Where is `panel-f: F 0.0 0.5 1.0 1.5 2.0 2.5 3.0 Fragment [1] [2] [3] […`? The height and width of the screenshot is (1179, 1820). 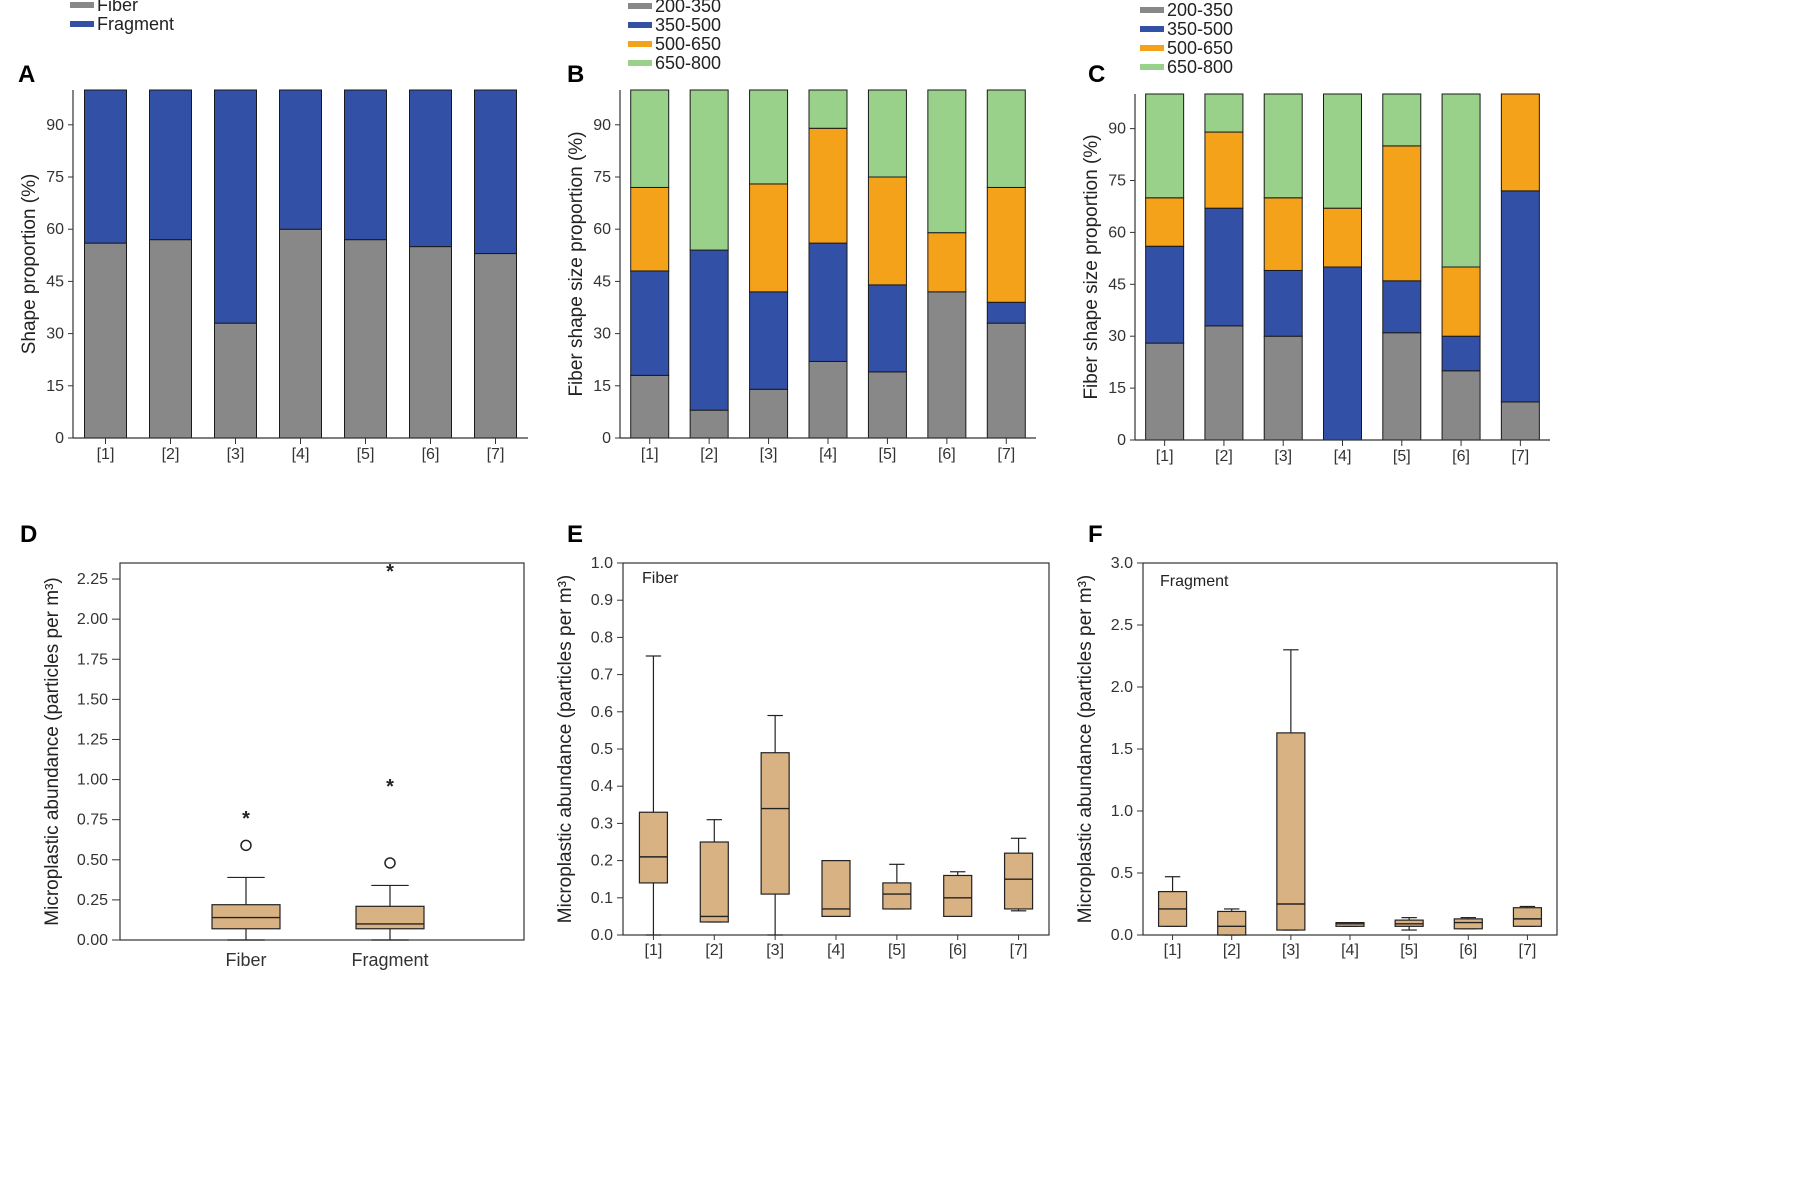
panel-f: F 0.0 0.5 1.0 1.5 2.0 2.5 3.0 Fragment [1] [2] [3] [… is located at coordinates (1316, 740).